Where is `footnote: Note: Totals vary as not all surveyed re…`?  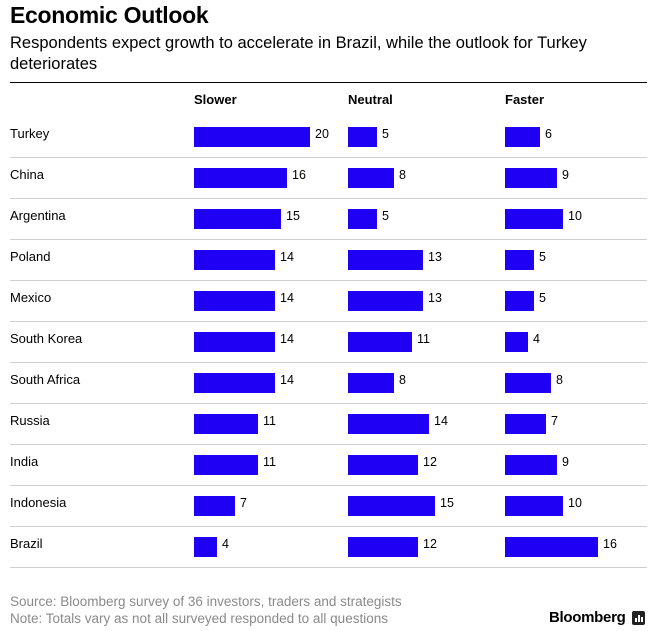 footnote: Note: Totals vary as not all surveyed re… is located at coordinates (199, 618).